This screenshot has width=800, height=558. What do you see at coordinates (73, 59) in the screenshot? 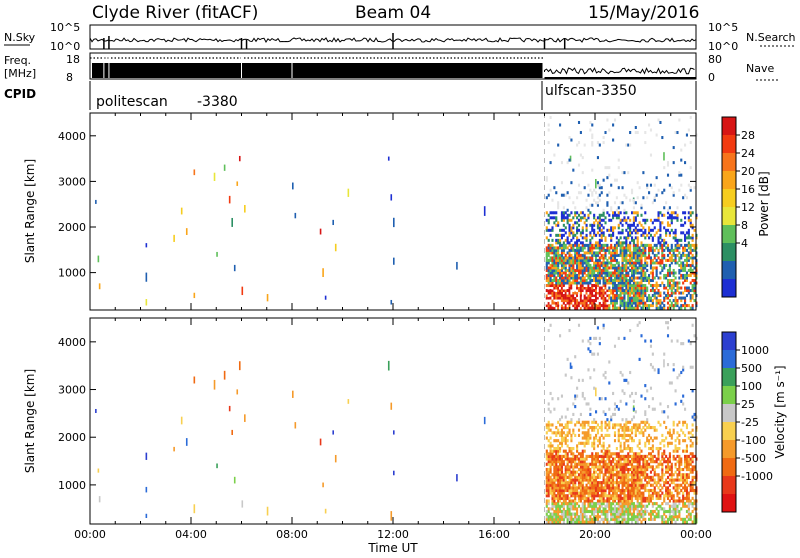
I see `freq-tick-high: 18` at bounding box center [73, 59].